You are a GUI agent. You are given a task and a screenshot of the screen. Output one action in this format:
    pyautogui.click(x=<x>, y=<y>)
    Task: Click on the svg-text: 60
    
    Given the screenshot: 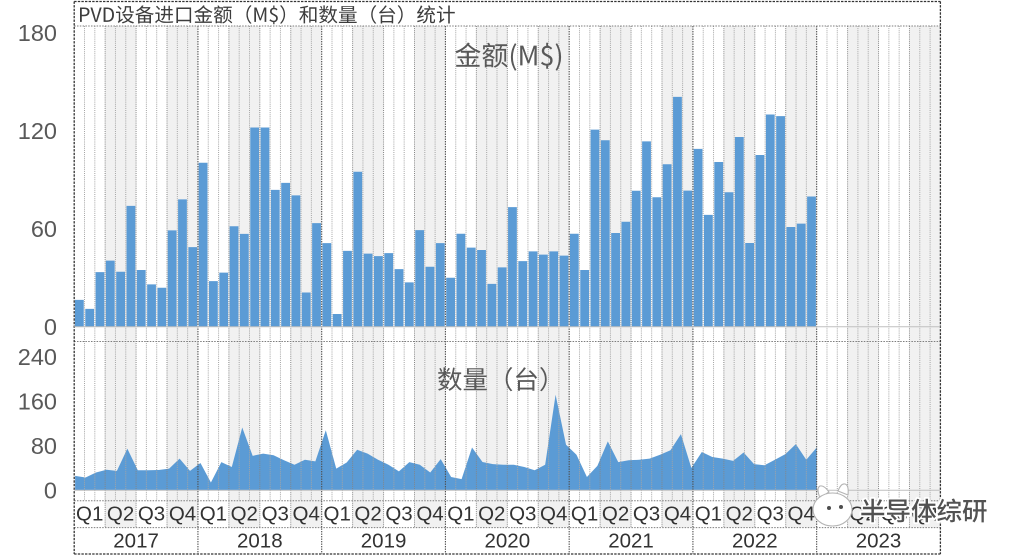 What is the action you would take?
    pyautogui.click(x=44, y=229)
    